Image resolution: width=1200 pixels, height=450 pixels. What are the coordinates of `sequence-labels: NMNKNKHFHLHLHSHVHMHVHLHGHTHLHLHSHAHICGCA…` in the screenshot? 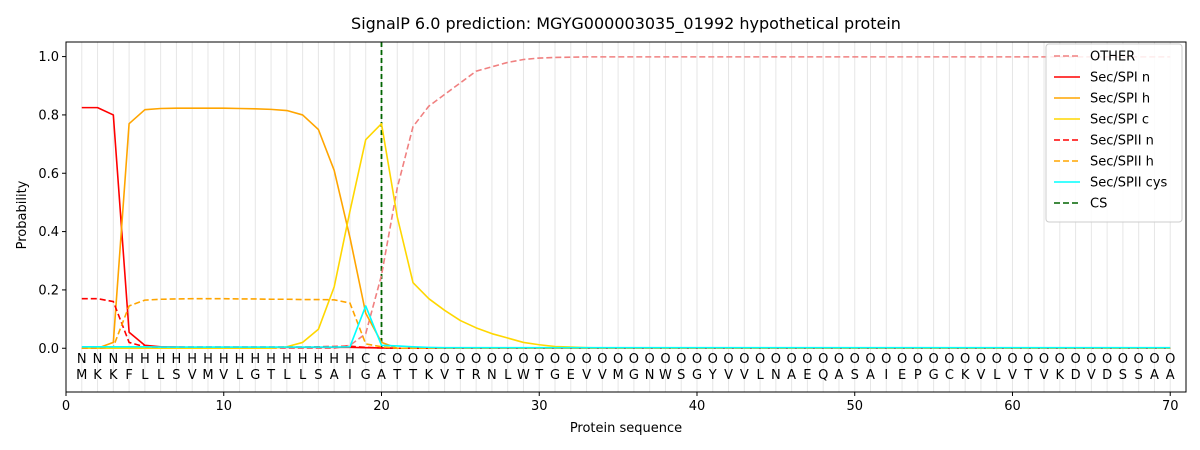 It's located at (625, 367).